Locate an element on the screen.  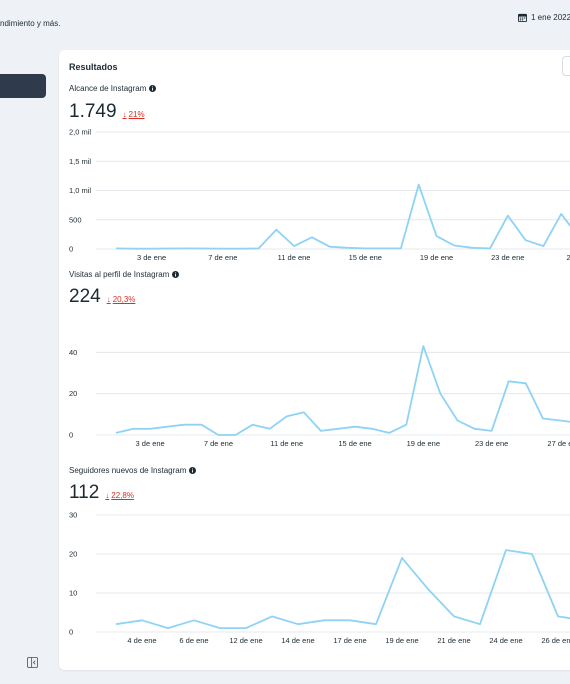
calendar-icon is located at coordinates (522, 17).